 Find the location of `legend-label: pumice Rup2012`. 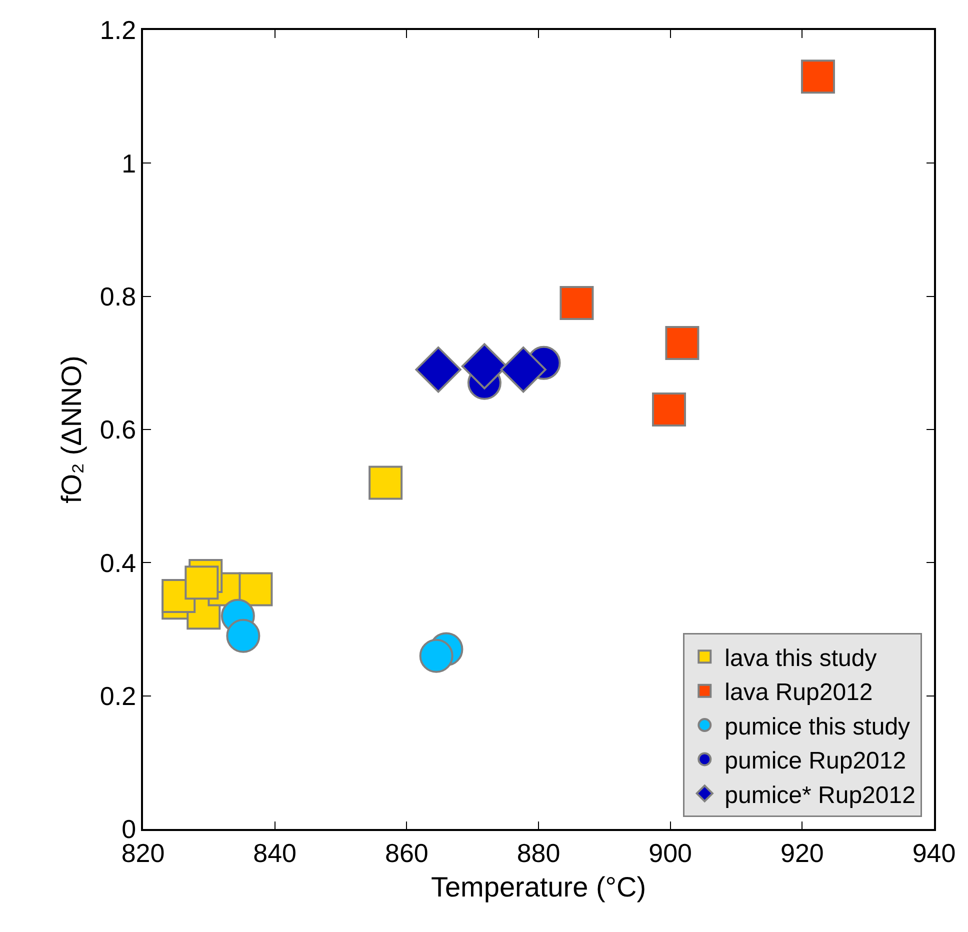

legend-label: pumice Rup2012 is located at coordinates (815, 761).